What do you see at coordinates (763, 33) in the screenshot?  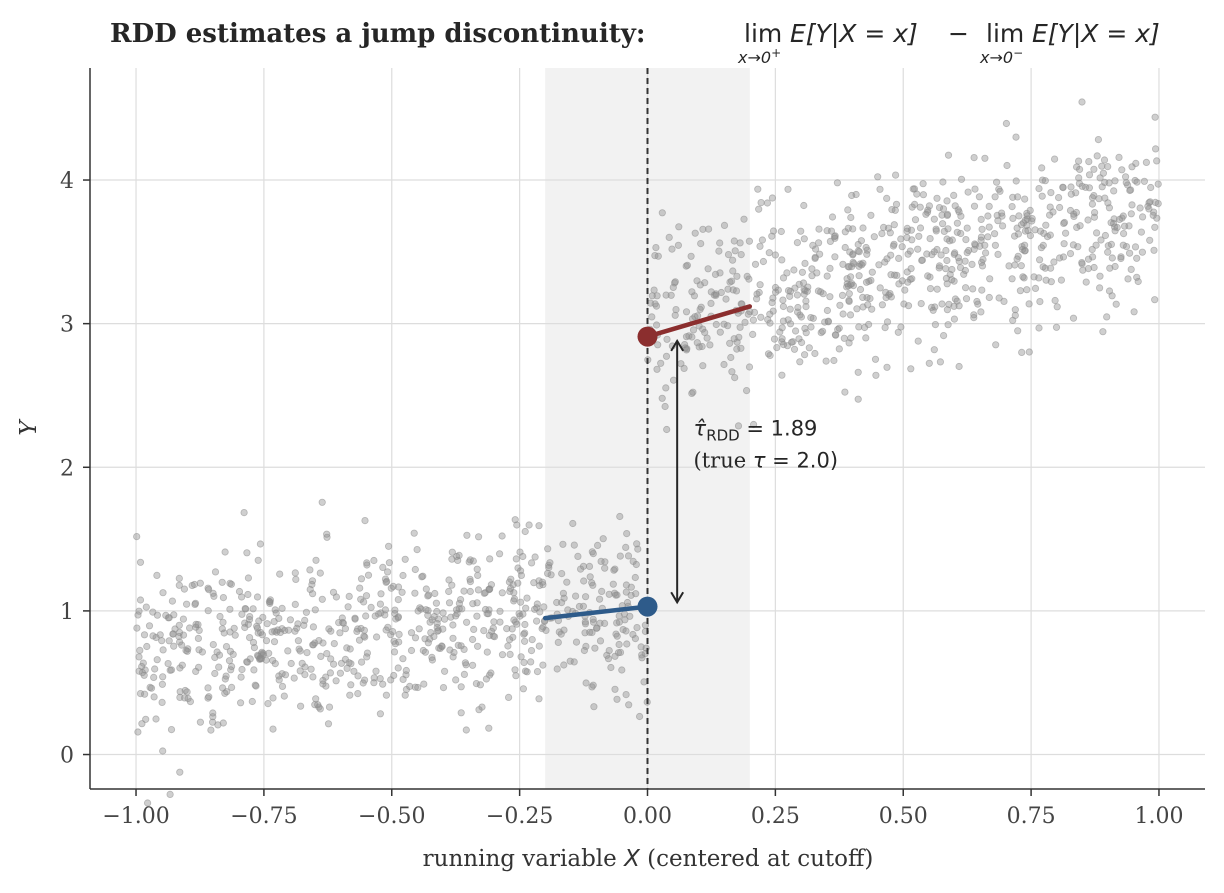 I see `formula-lim-plus: lim` at bounding box center [763, 33].